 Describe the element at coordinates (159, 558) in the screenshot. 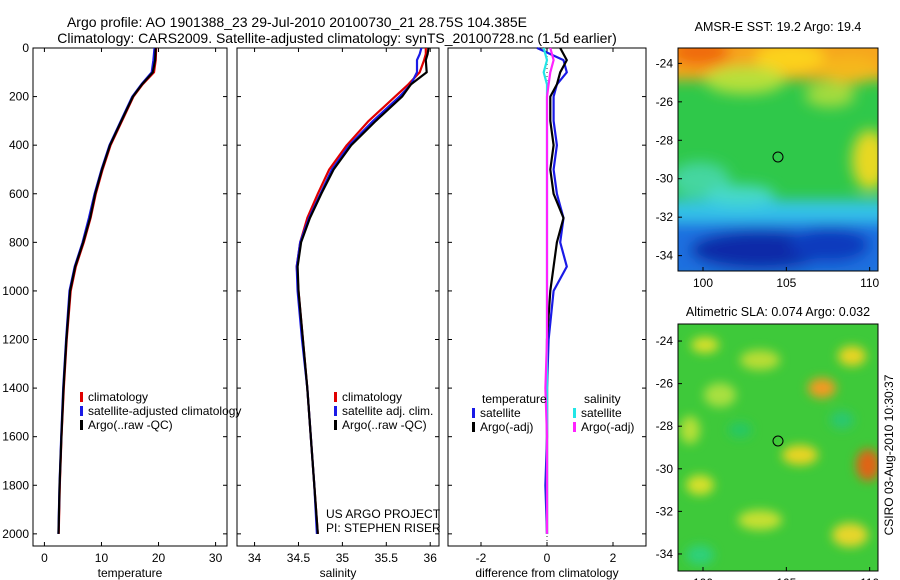

I see `x-tick-label: 20` at that location.